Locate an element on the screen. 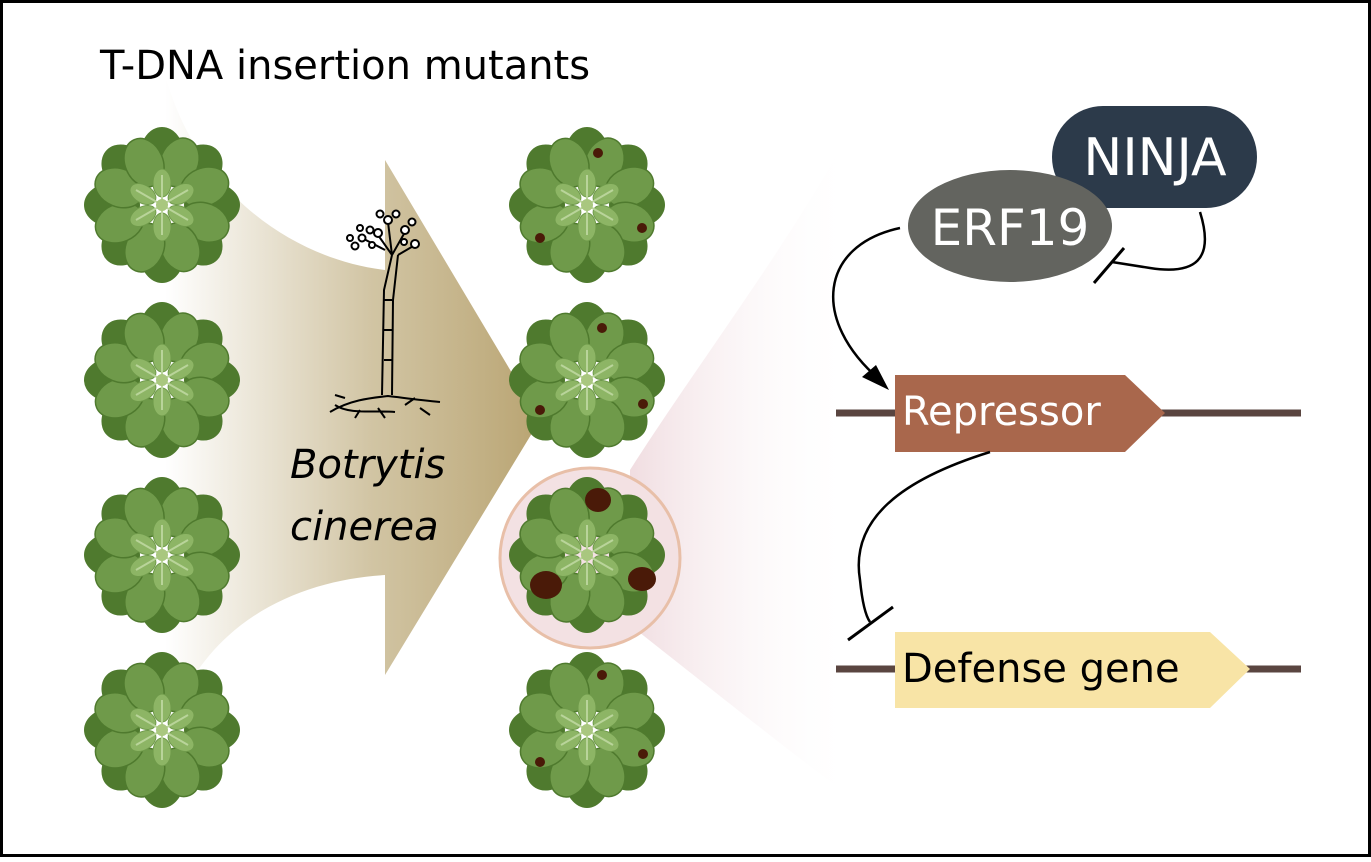 Image resolution: width=1371 pixels, height=862 pixels. ninja-protein is located at coordinates (1154, 157).